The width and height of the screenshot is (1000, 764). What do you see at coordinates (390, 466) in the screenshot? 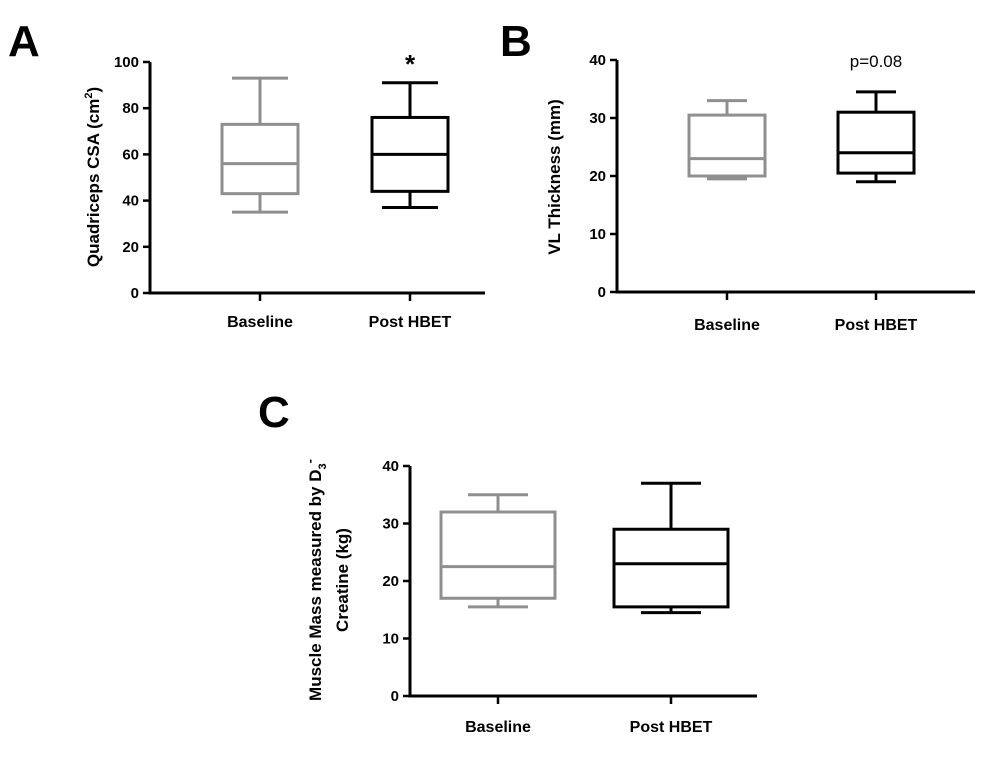
I see `panel-c-y-tick-label: 40` at bounding box center [390, 466].